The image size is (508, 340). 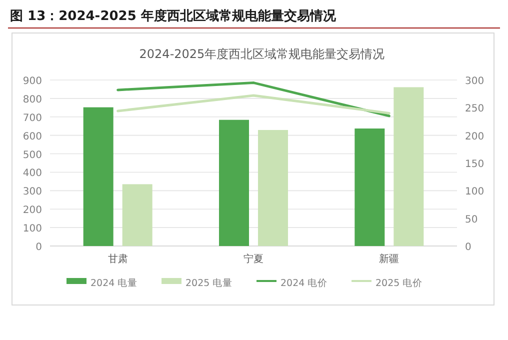 I want to click on y2-tick-label: 200, so click(x=474, y=136).